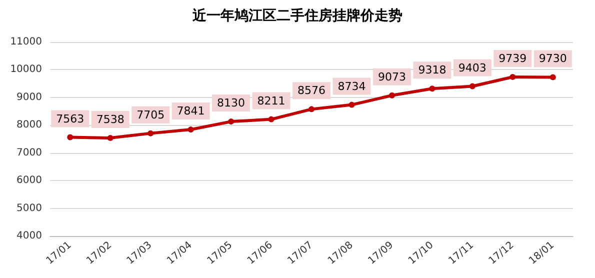 This screenshot has width=595, height=278. What do you see at coordinates (472, 67) in the screenshot?
I see `data-label: 9403` at bounding box center [472, 67].